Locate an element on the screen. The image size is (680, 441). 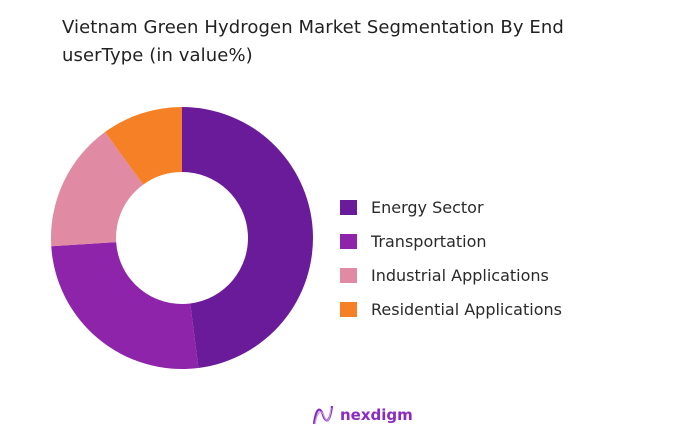
legend-label: Transportation is located at coordinates (429, 241).